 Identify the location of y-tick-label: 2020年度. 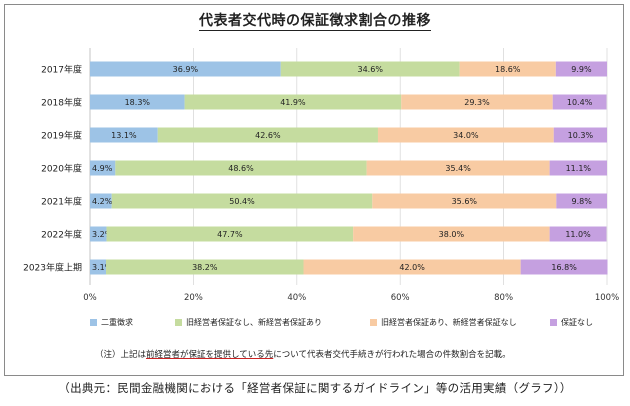
(61, 169).